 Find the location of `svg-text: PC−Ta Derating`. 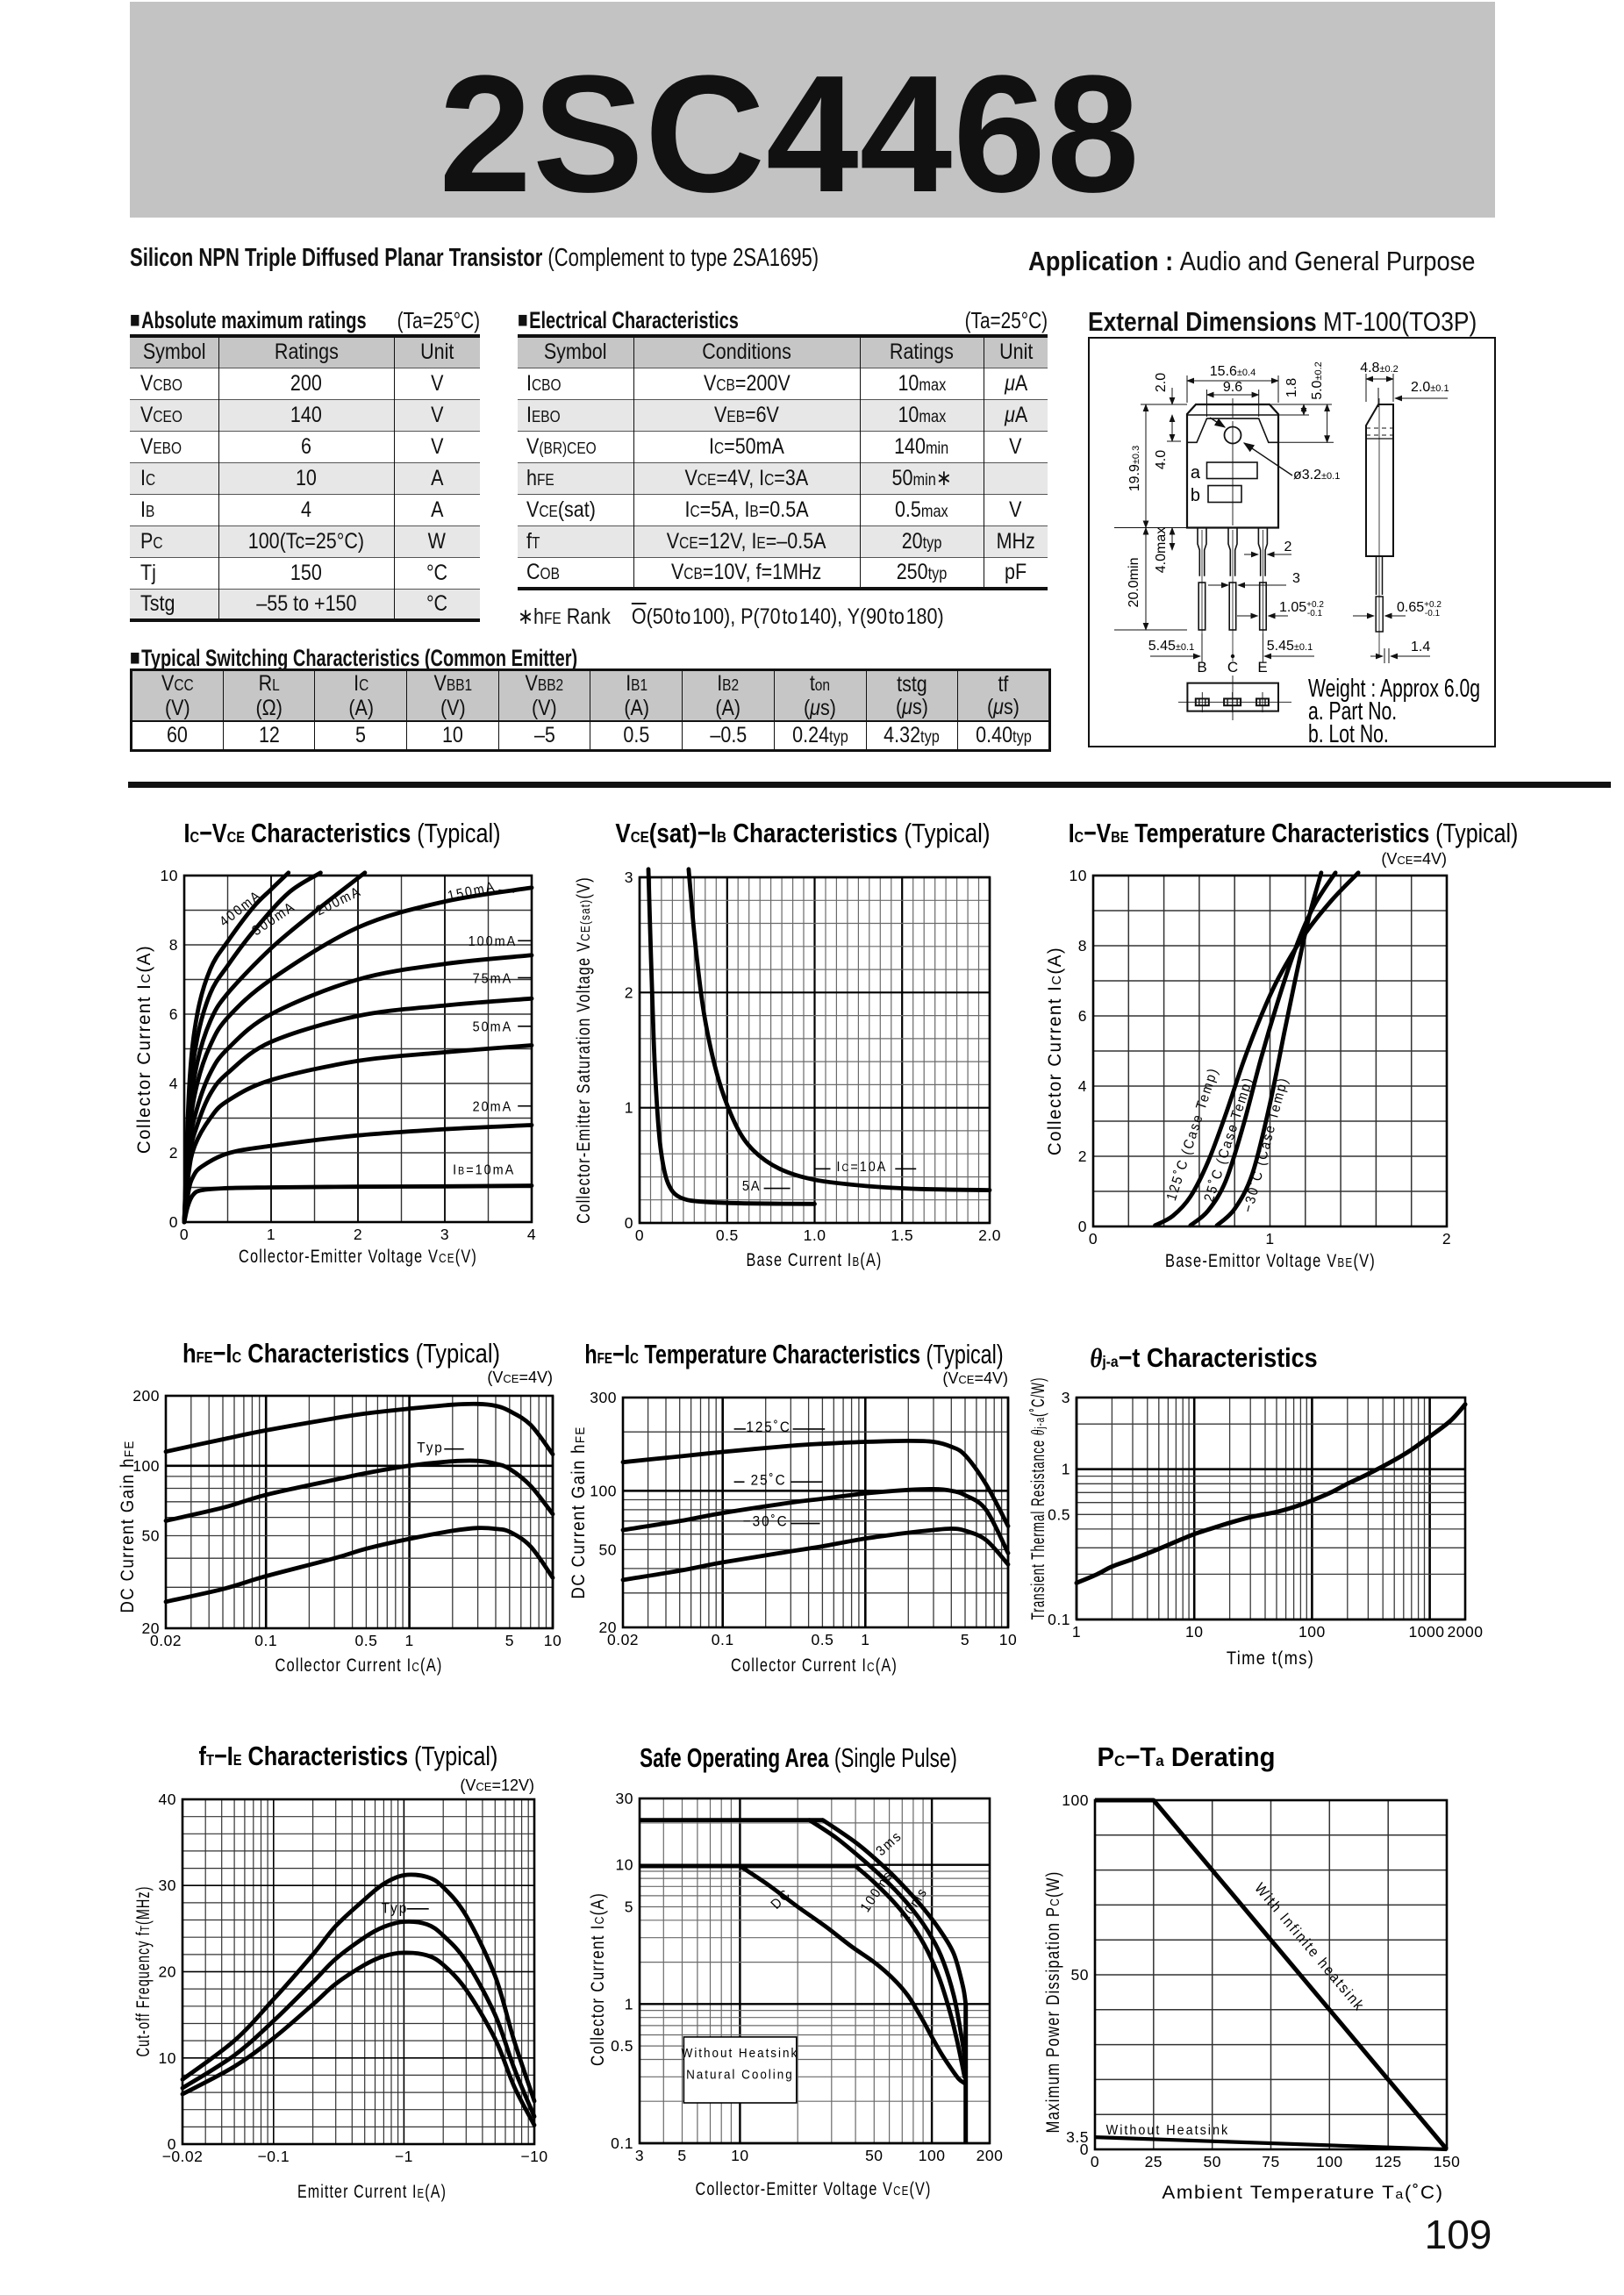

svg-text: PC−Ta Derating is located at coordinates (1187, 1757).